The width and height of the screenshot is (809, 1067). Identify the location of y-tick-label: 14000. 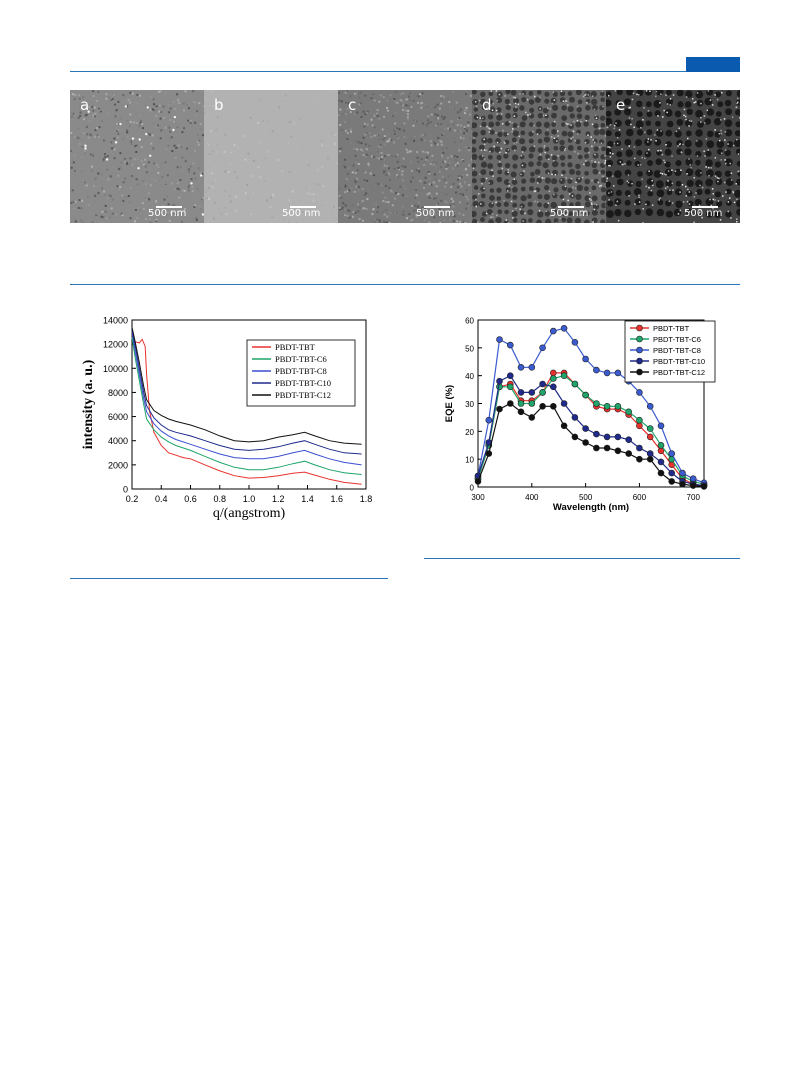
(115, 321).